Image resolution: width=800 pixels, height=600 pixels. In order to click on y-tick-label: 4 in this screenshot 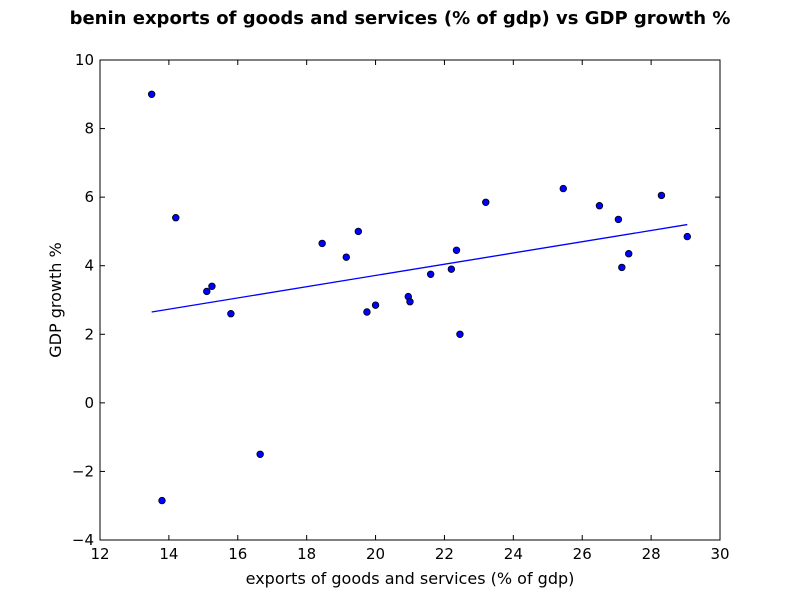, I will do `click(89, 266)`.